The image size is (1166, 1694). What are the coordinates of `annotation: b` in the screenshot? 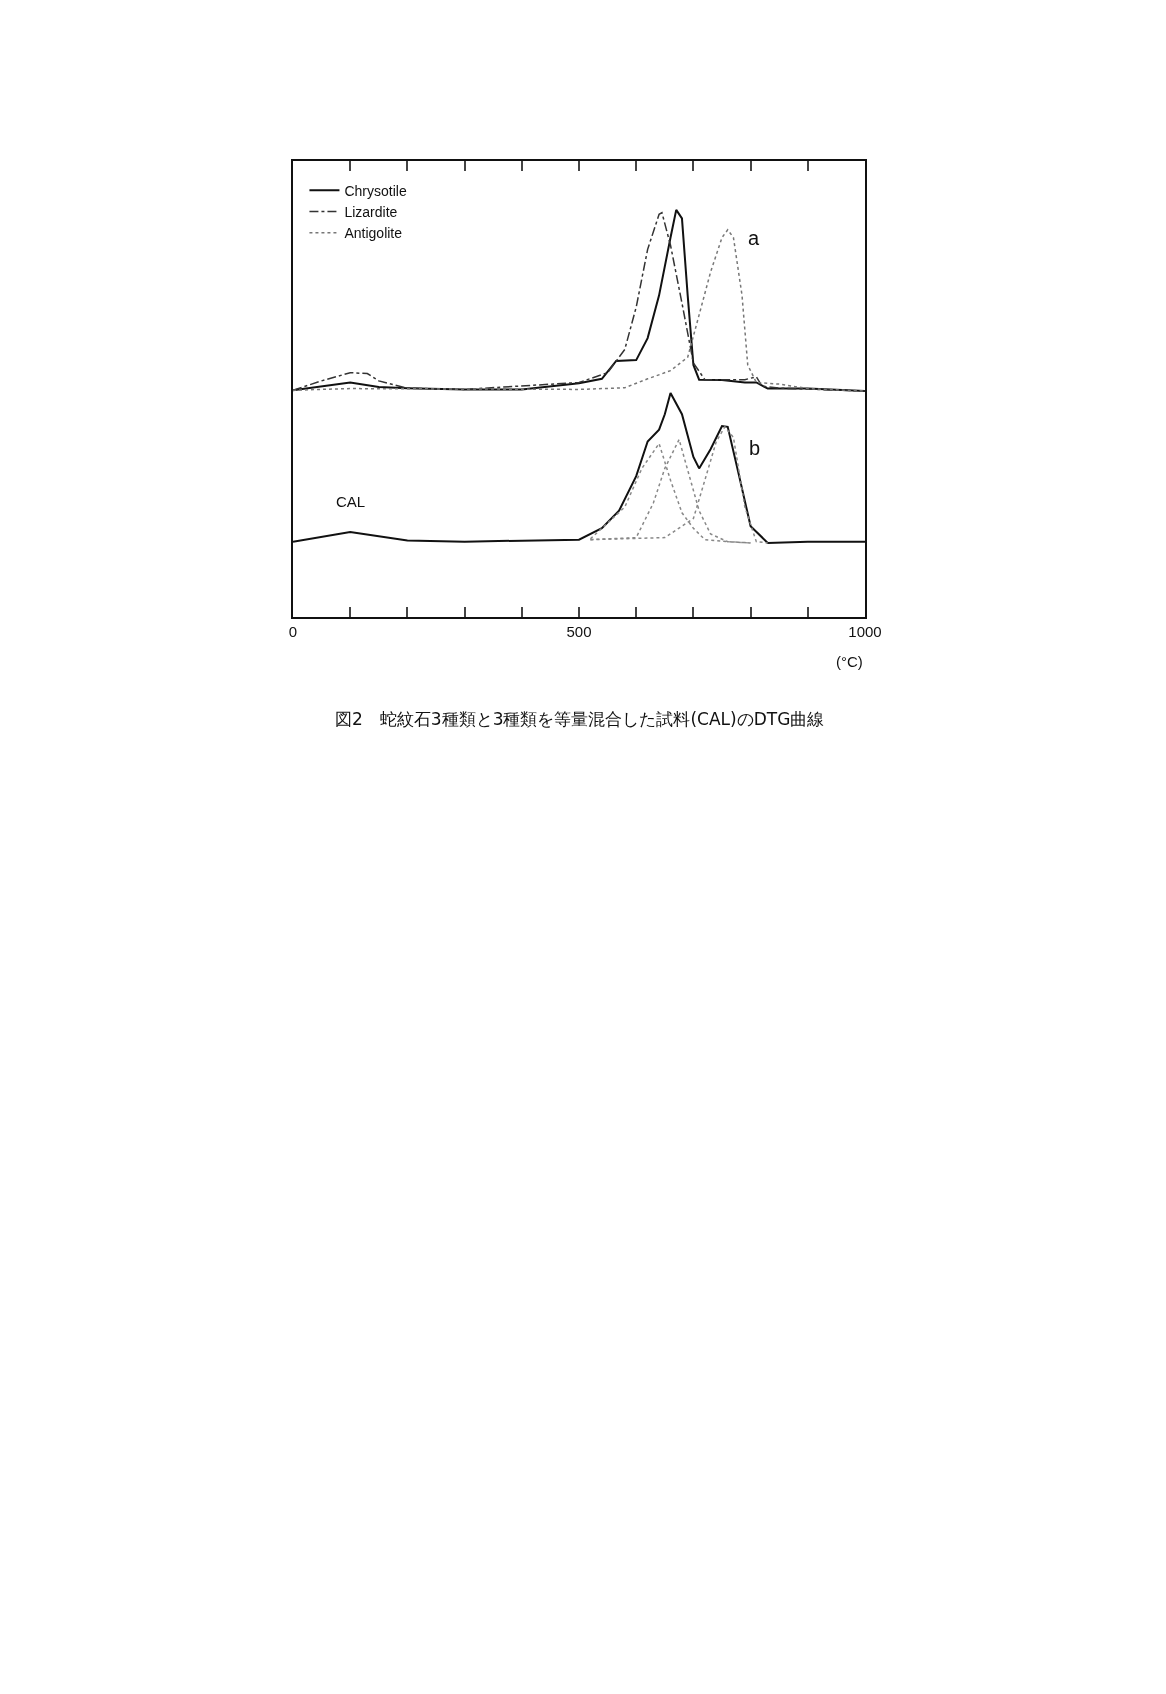 It's located at (755, 448).